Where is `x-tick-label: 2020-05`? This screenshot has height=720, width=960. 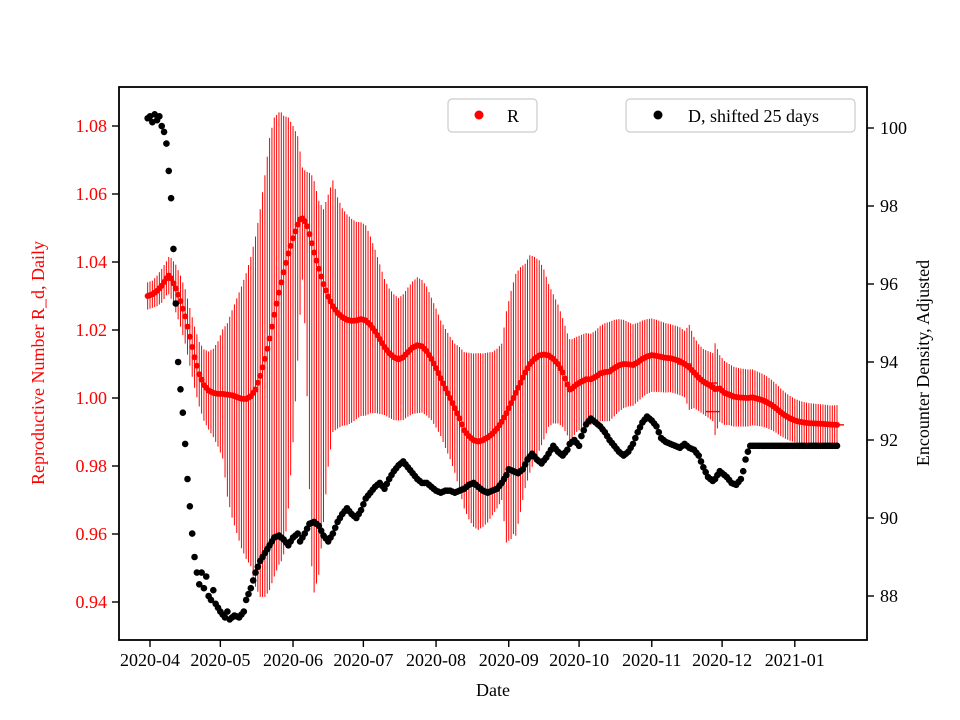
x-tick-label: 2020-05 is located at coordinates (220, 660).